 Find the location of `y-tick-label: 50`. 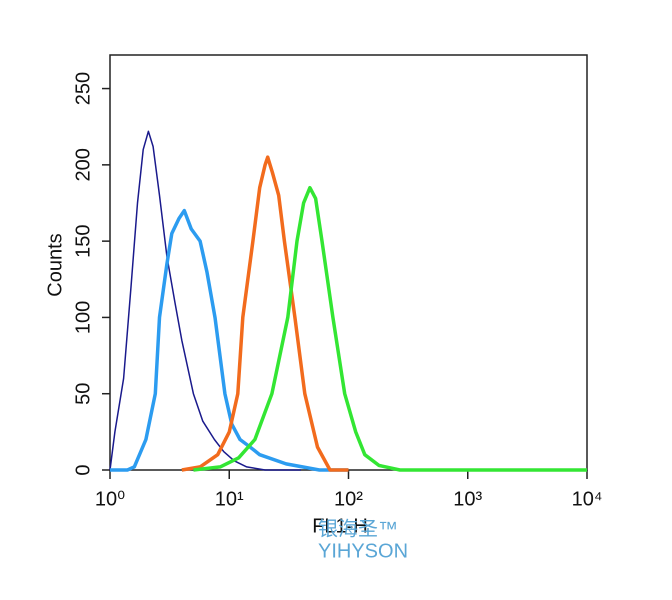

y-tick-label: 50 is located at coordinates (83, 394).